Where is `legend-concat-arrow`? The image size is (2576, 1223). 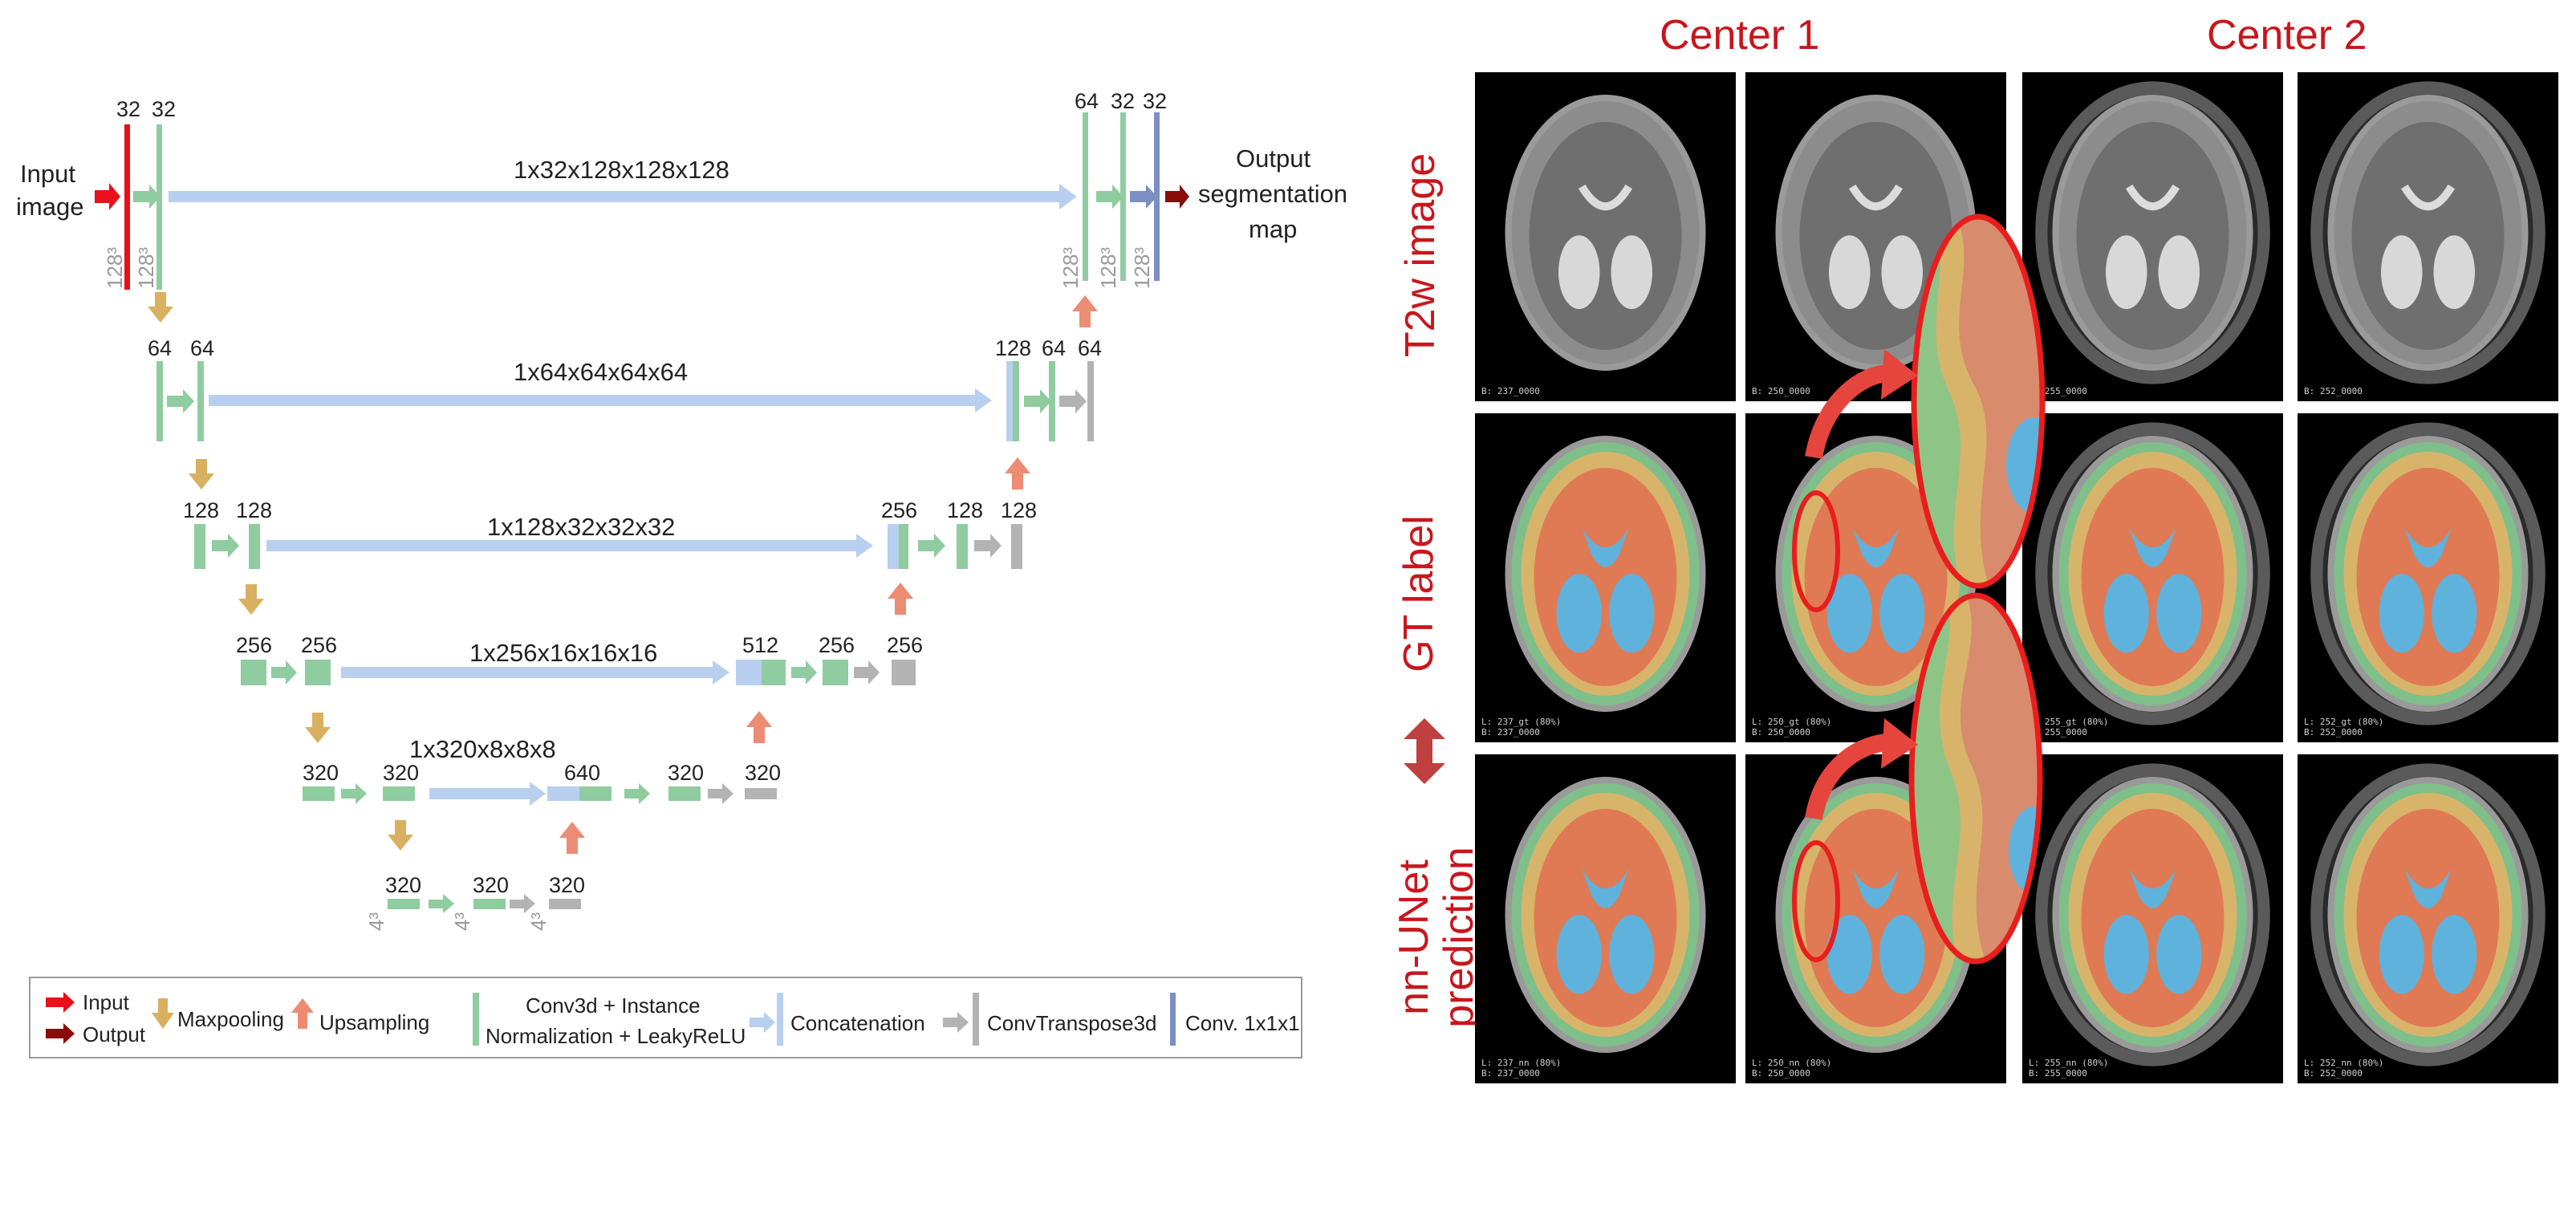
legend-concat-arrow is located at coordinates (762, 1022).